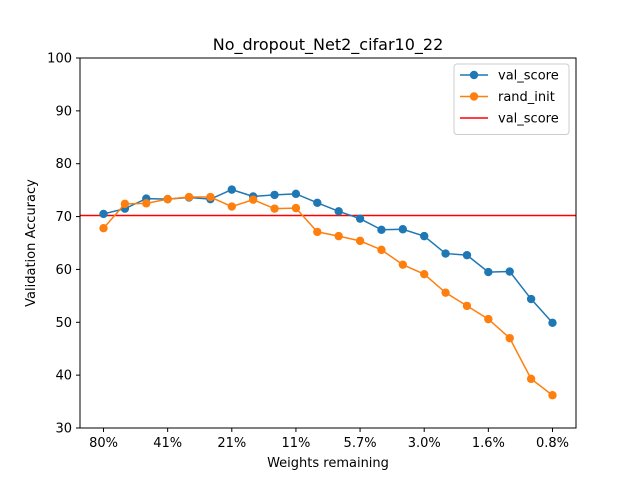 Image resolution: width=640 pixels, height=480 pixels. I want to click on y-tick-label: 60, so click(63, 270).